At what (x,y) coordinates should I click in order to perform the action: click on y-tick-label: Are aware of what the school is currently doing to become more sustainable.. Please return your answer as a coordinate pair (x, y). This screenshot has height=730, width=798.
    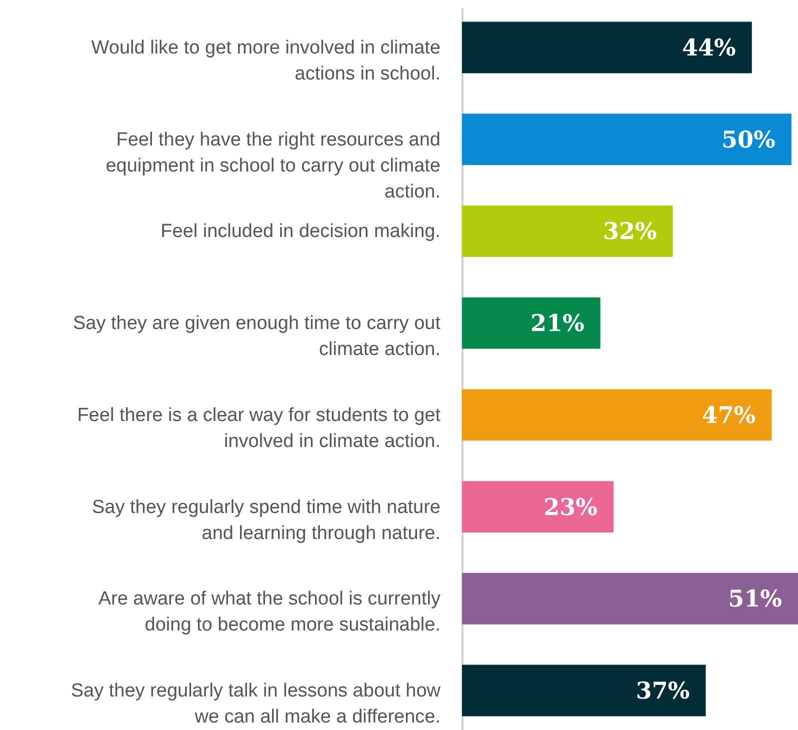
    Looking at the image, I should click on (269, 612).